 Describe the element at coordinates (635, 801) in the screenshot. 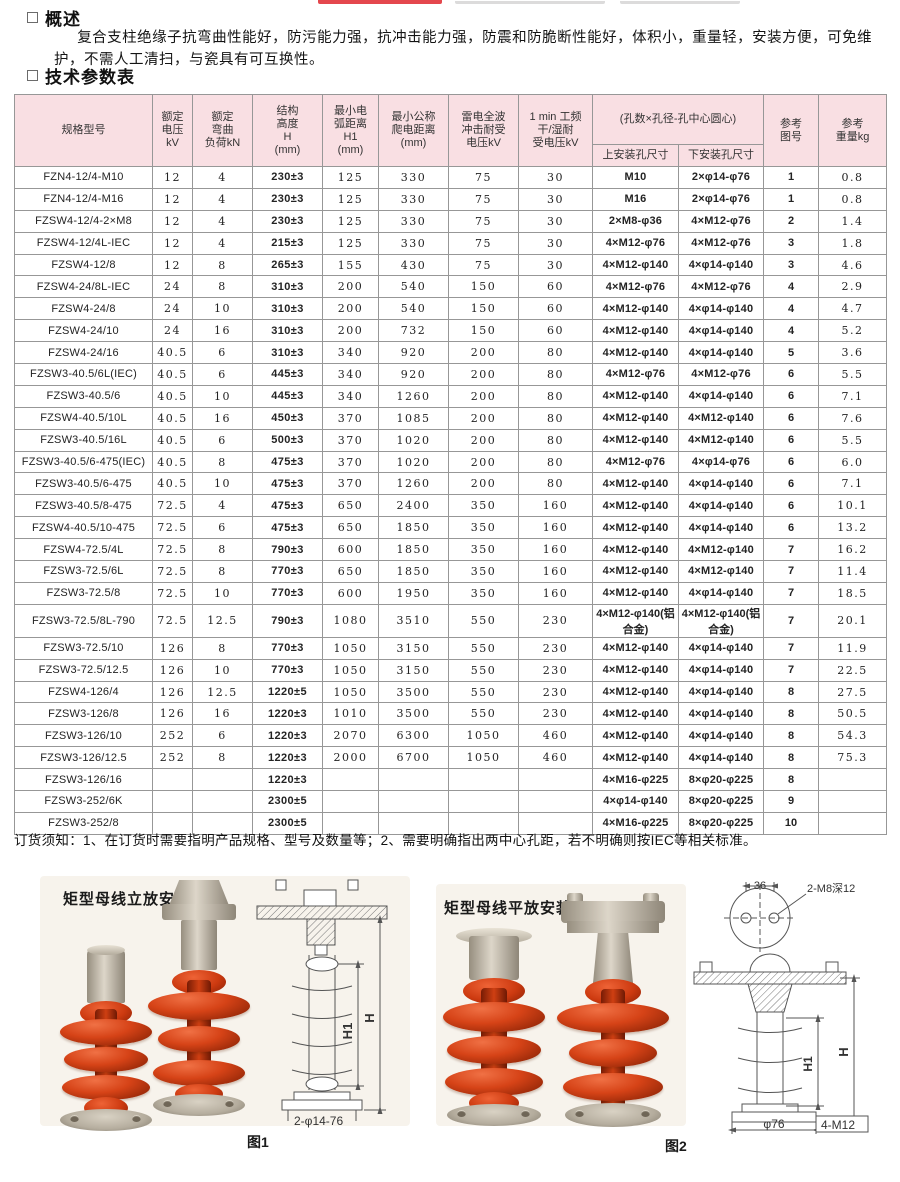

I see `cell-upper: 4×φ14-φ140` at that location.